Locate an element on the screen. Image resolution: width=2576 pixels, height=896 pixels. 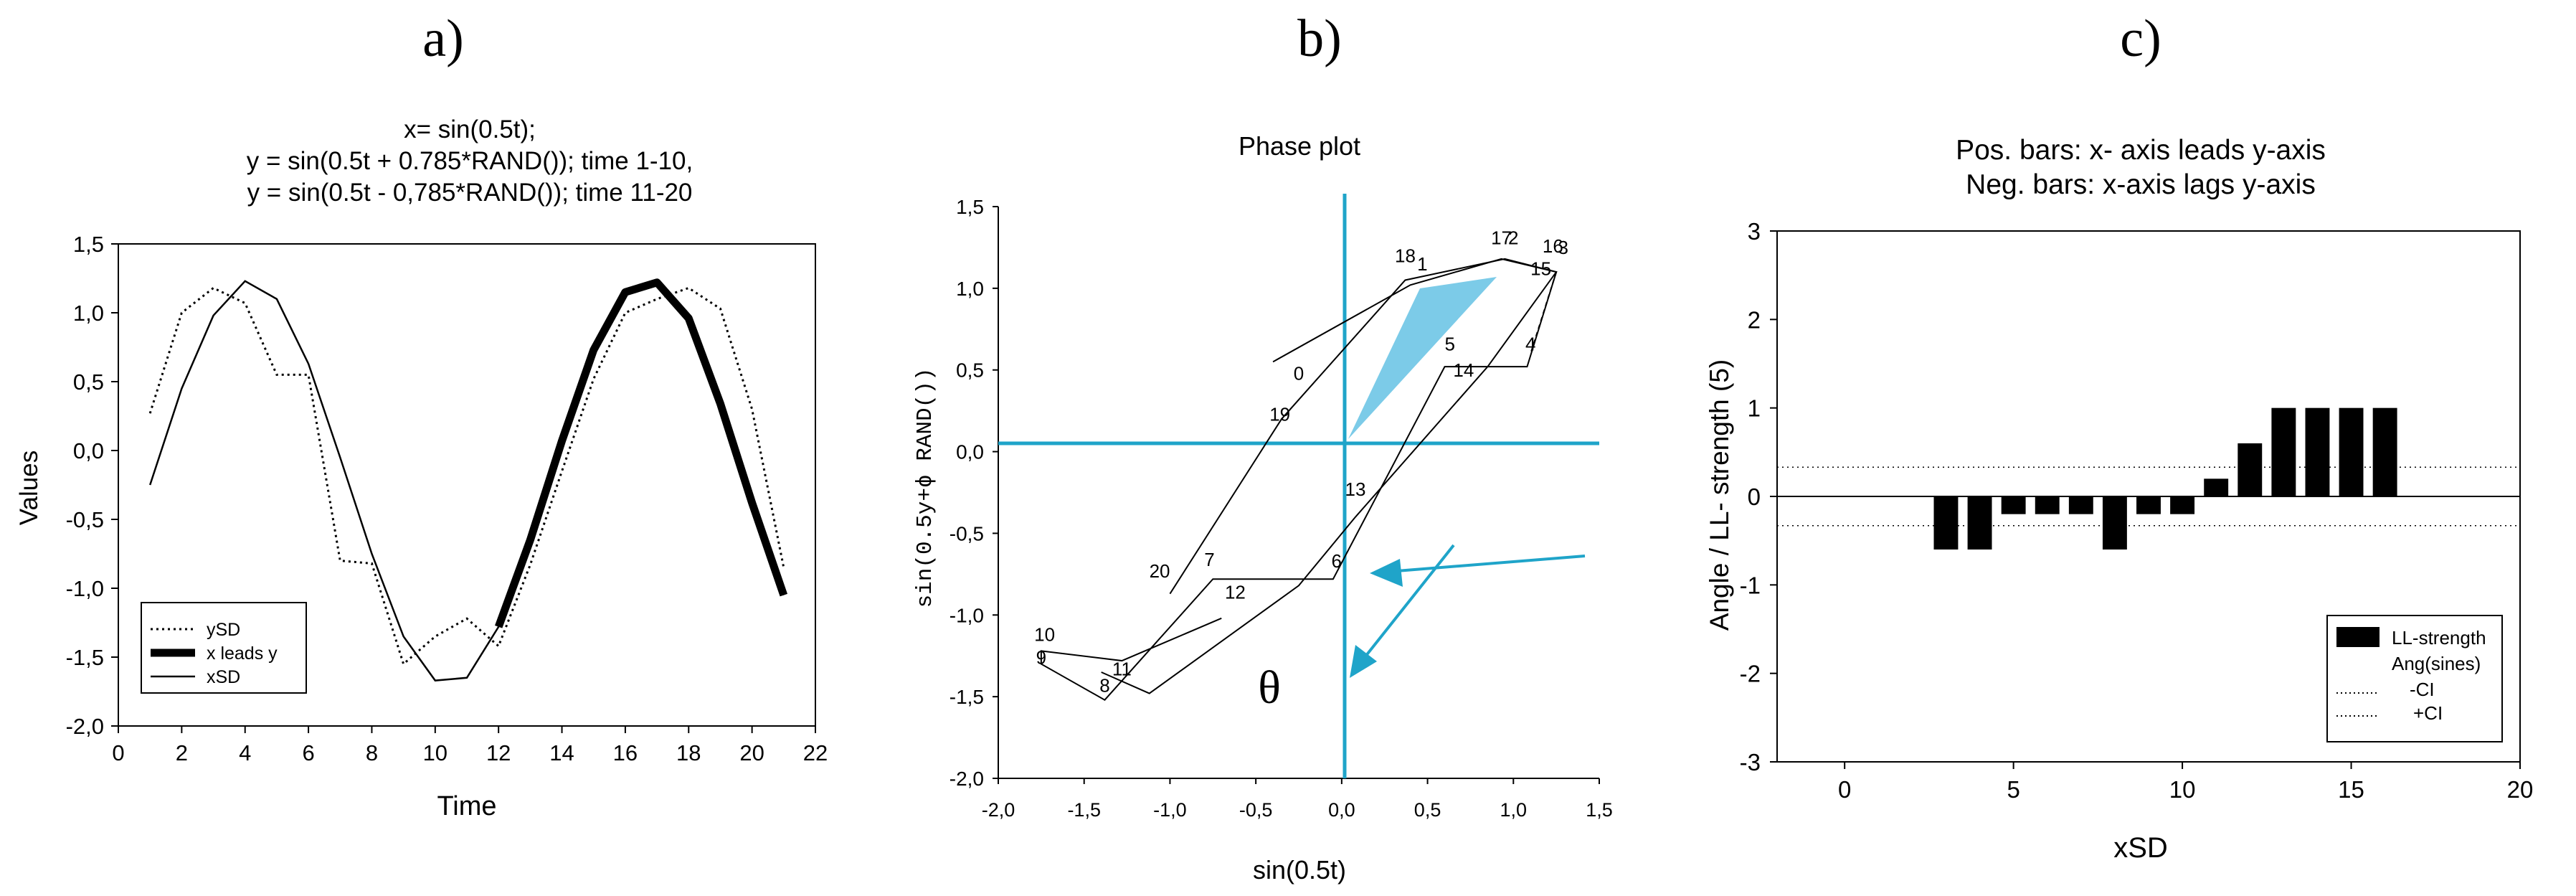
legend-label-ll-strength: LL-strength is located at coordinates (2439, 638).